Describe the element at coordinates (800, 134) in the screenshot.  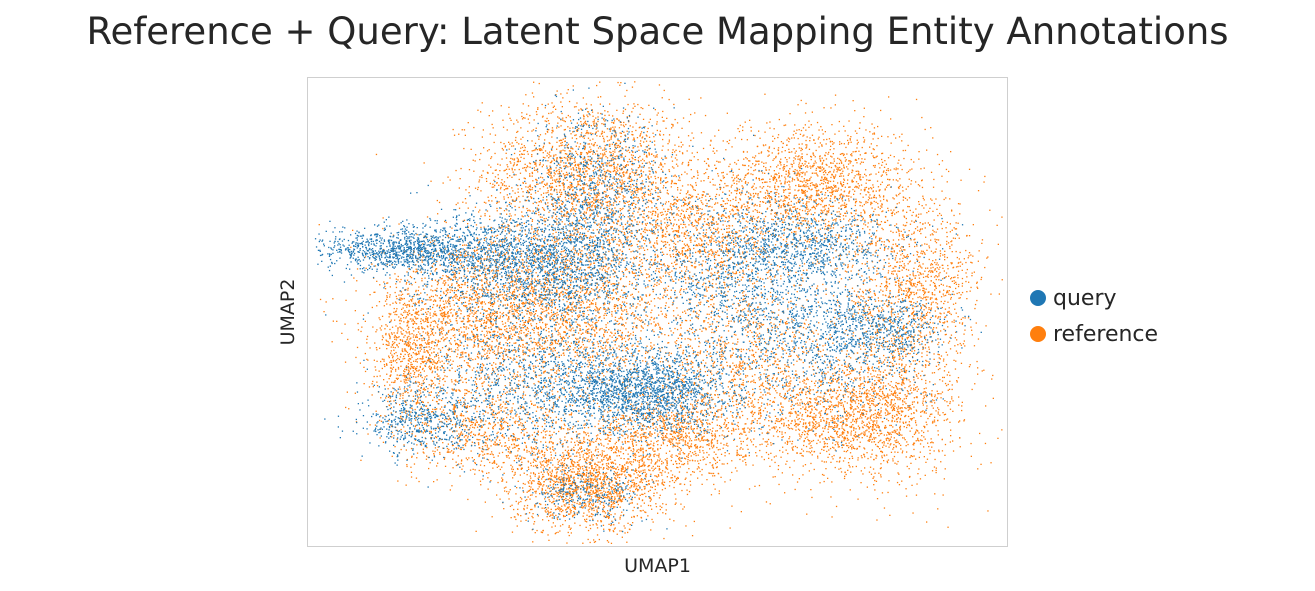
I see `point-reference-2056` at that location.